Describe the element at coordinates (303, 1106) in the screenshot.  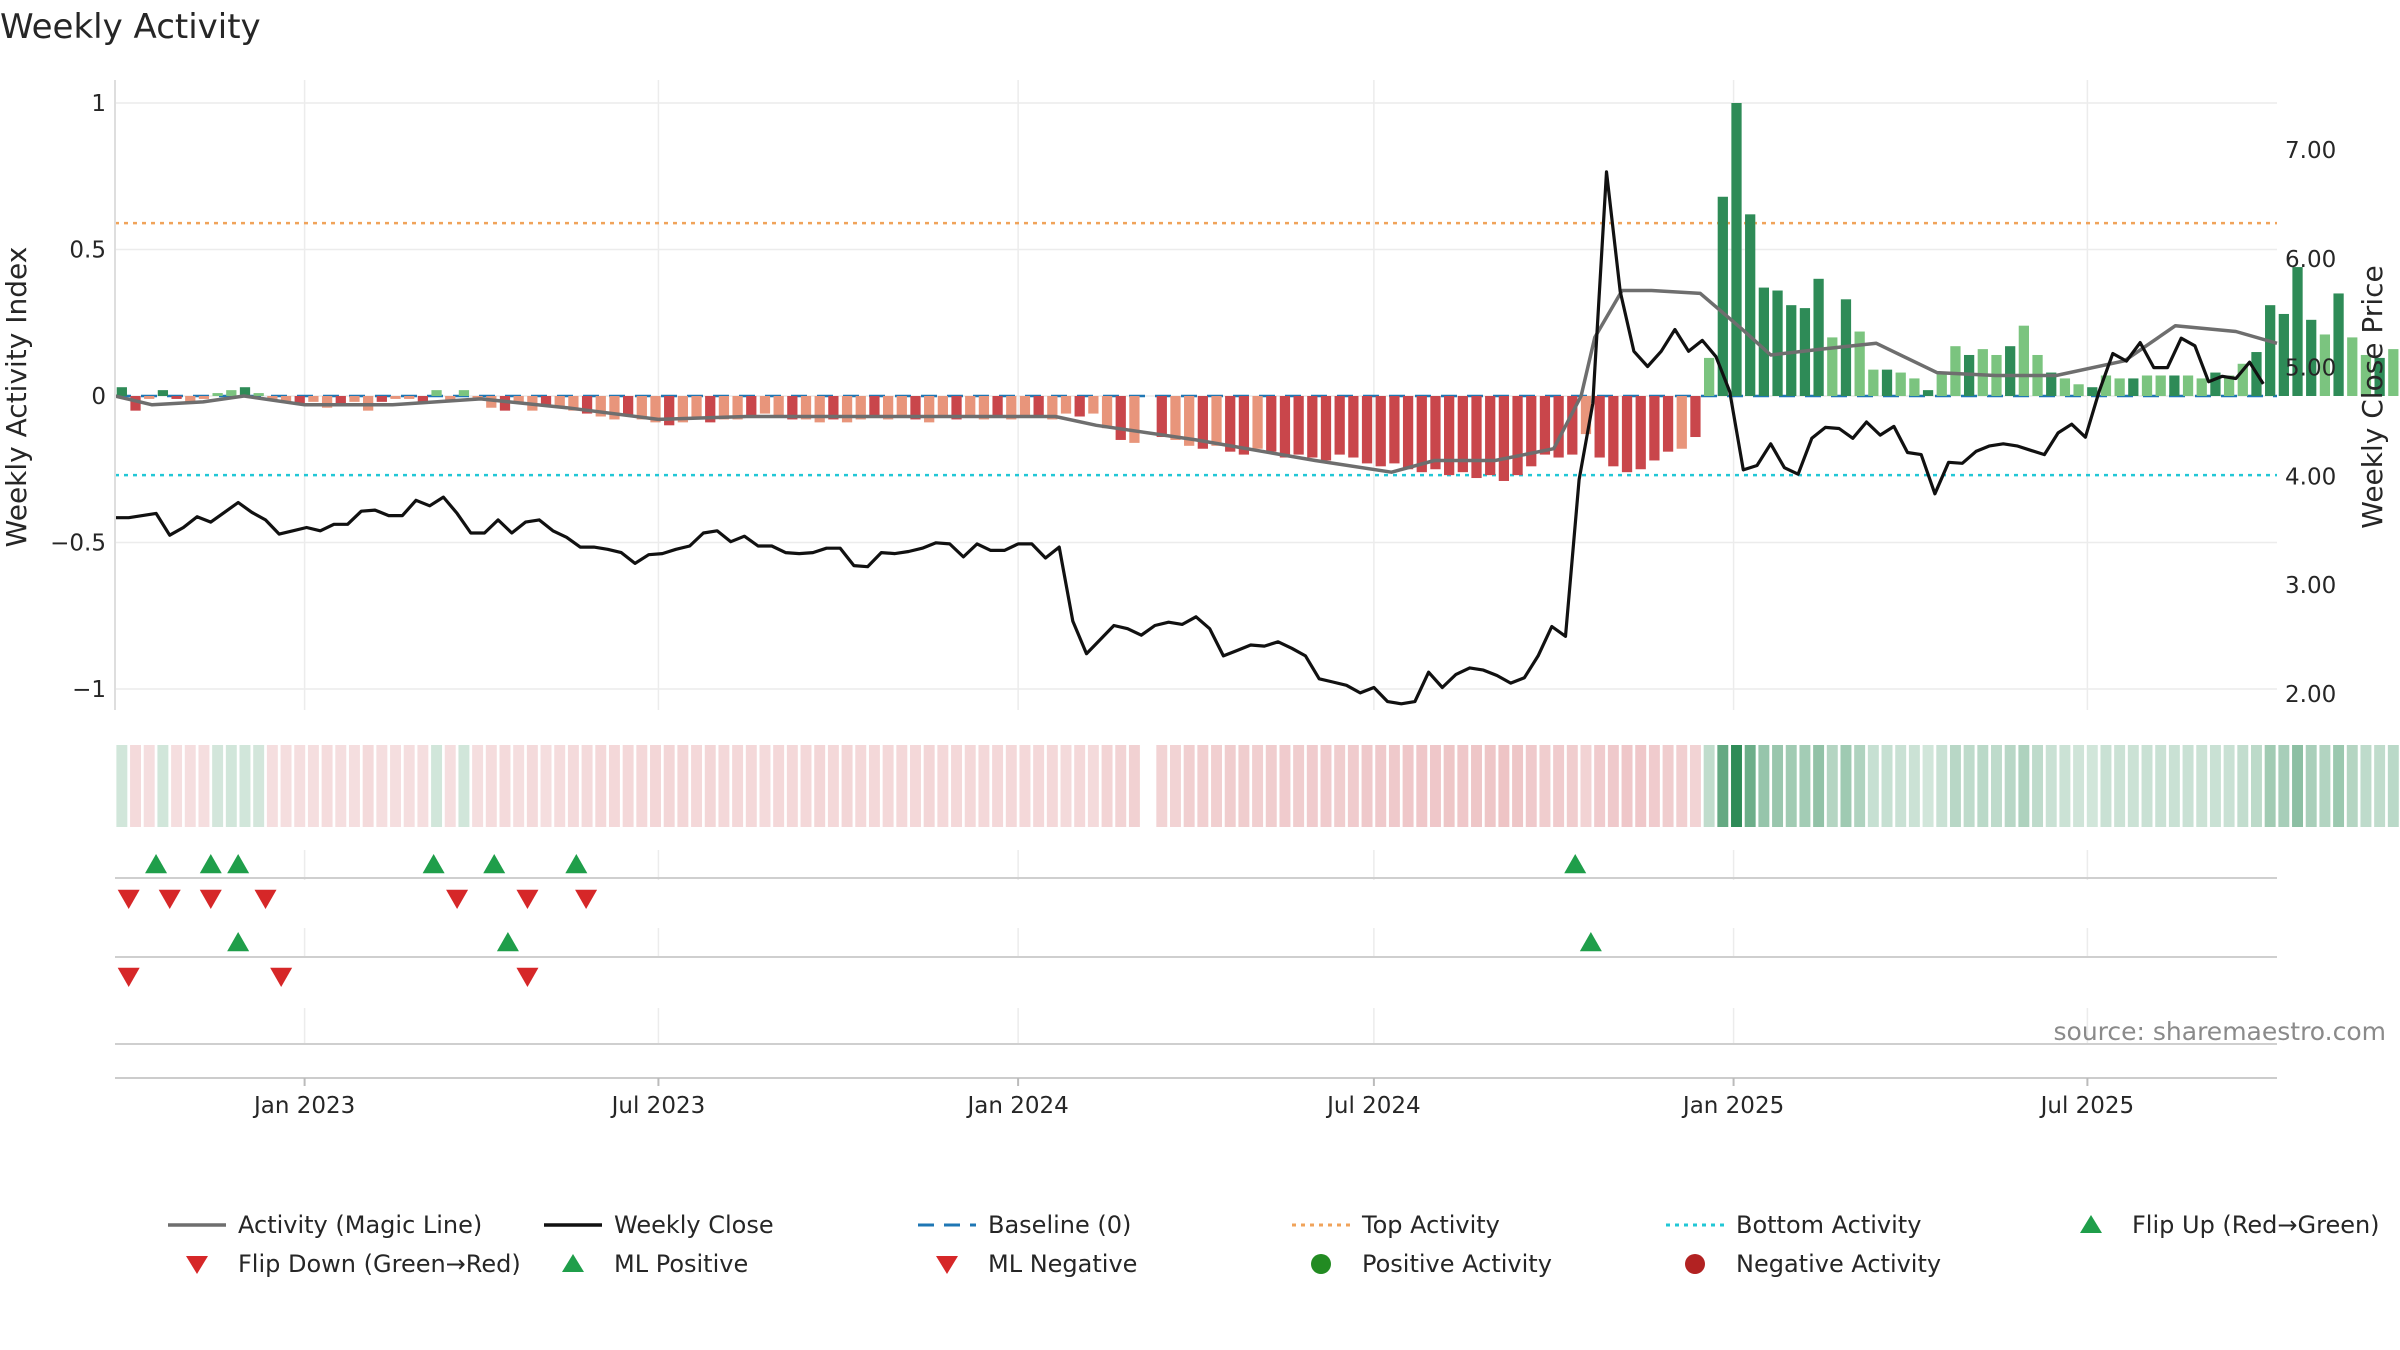
I see `x-tick-label: Jan 2023` at that location.